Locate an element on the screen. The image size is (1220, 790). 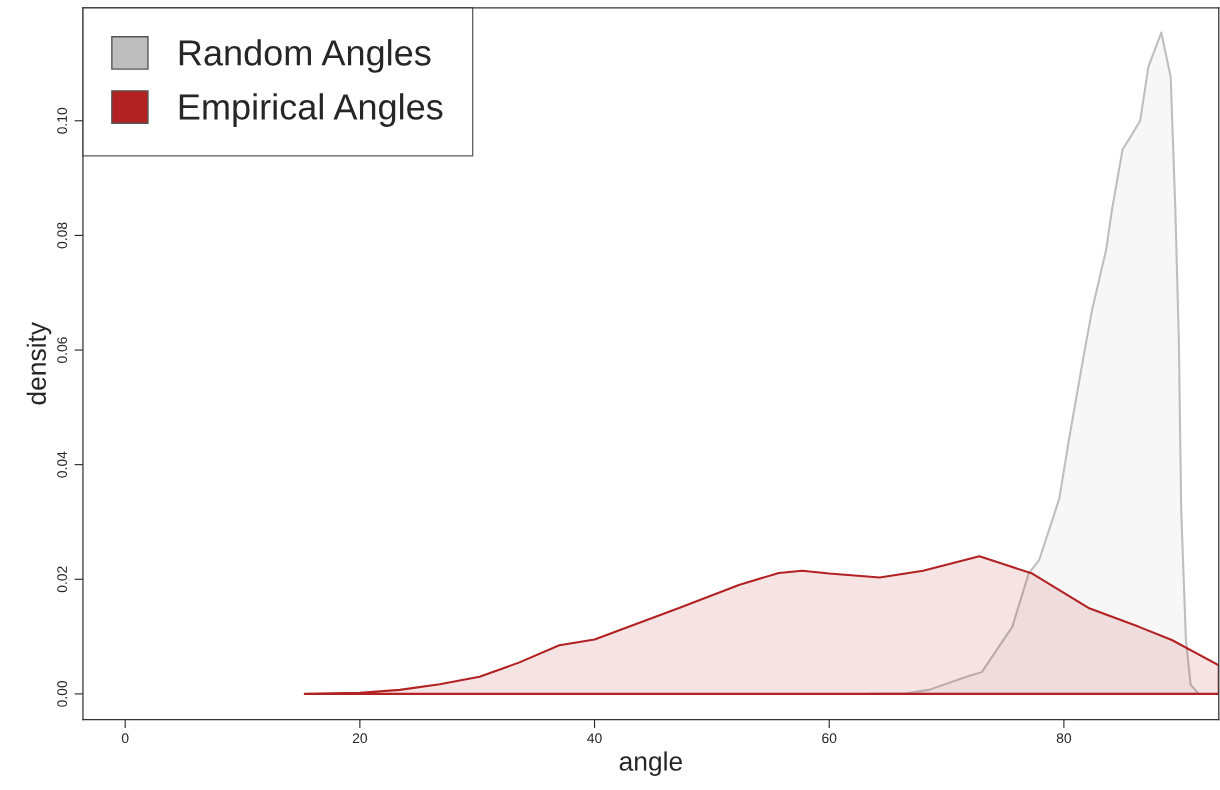
x-tick-label: 0 is located at coordinates (125, 738).